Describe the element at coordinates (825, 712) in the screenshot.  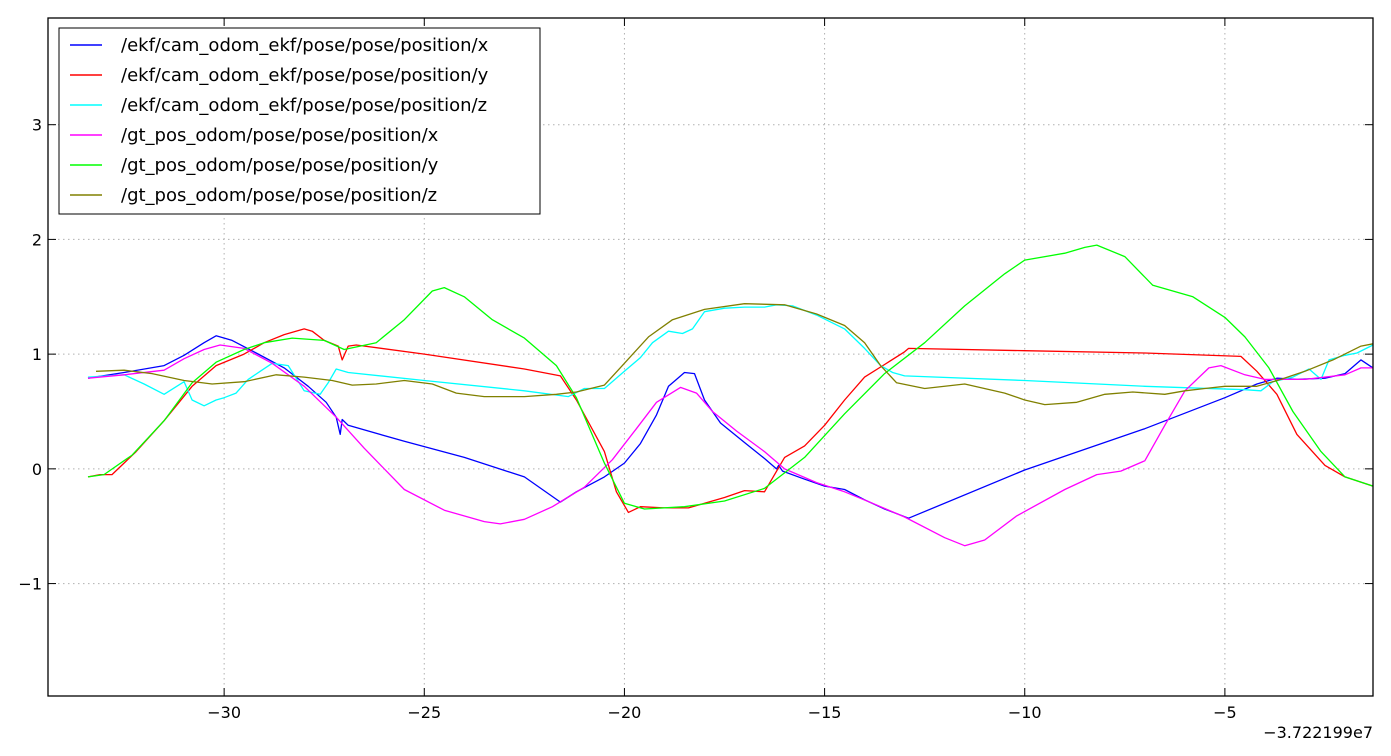
I see `x-tick-label: −15` at that location.